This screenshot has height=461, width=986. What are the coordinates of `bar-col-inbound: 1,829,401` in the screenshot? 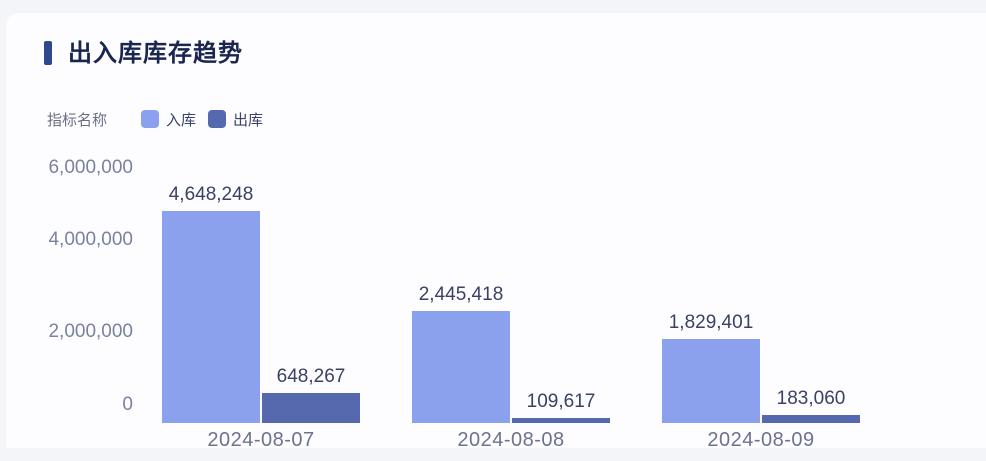 It's located at (711, 367).